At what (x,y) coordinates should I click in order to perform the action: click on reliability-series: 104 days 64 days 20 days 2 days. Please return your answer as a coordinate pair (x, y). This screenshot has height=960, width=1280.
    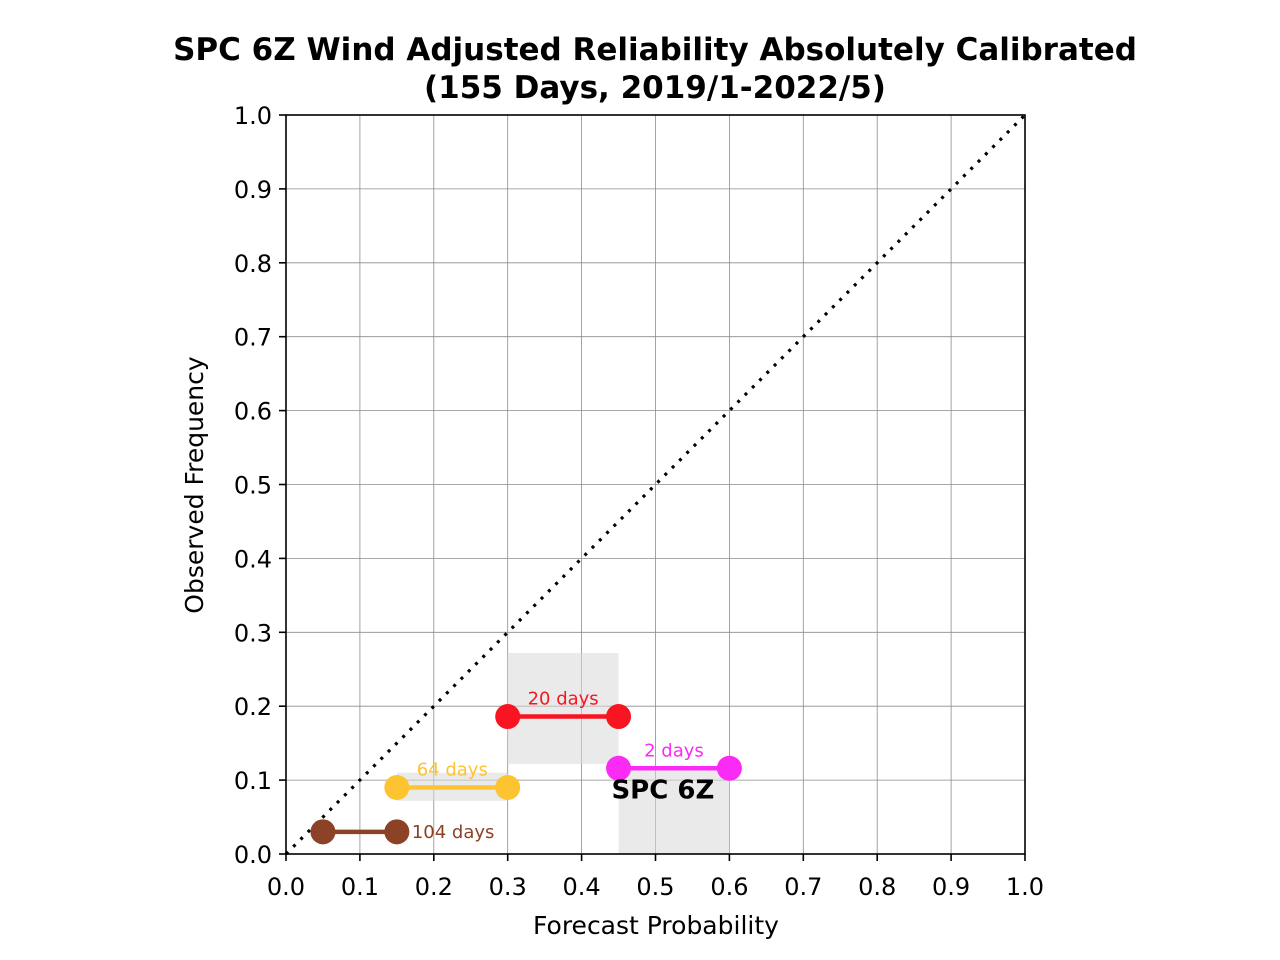
    Looking at the image, I should click on (526, 767).